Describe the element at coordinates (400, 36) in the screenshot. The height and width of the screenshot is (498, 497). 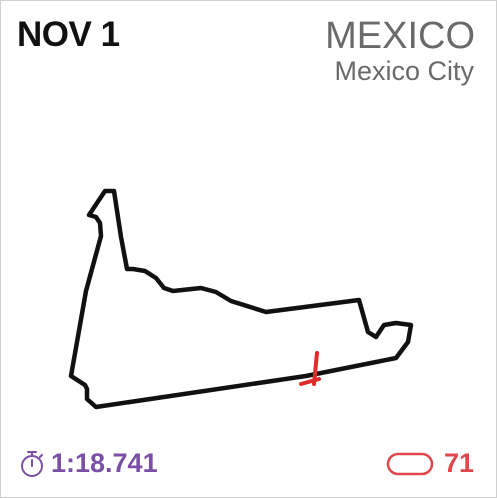
I see `race-country: MEXICO` at that location.